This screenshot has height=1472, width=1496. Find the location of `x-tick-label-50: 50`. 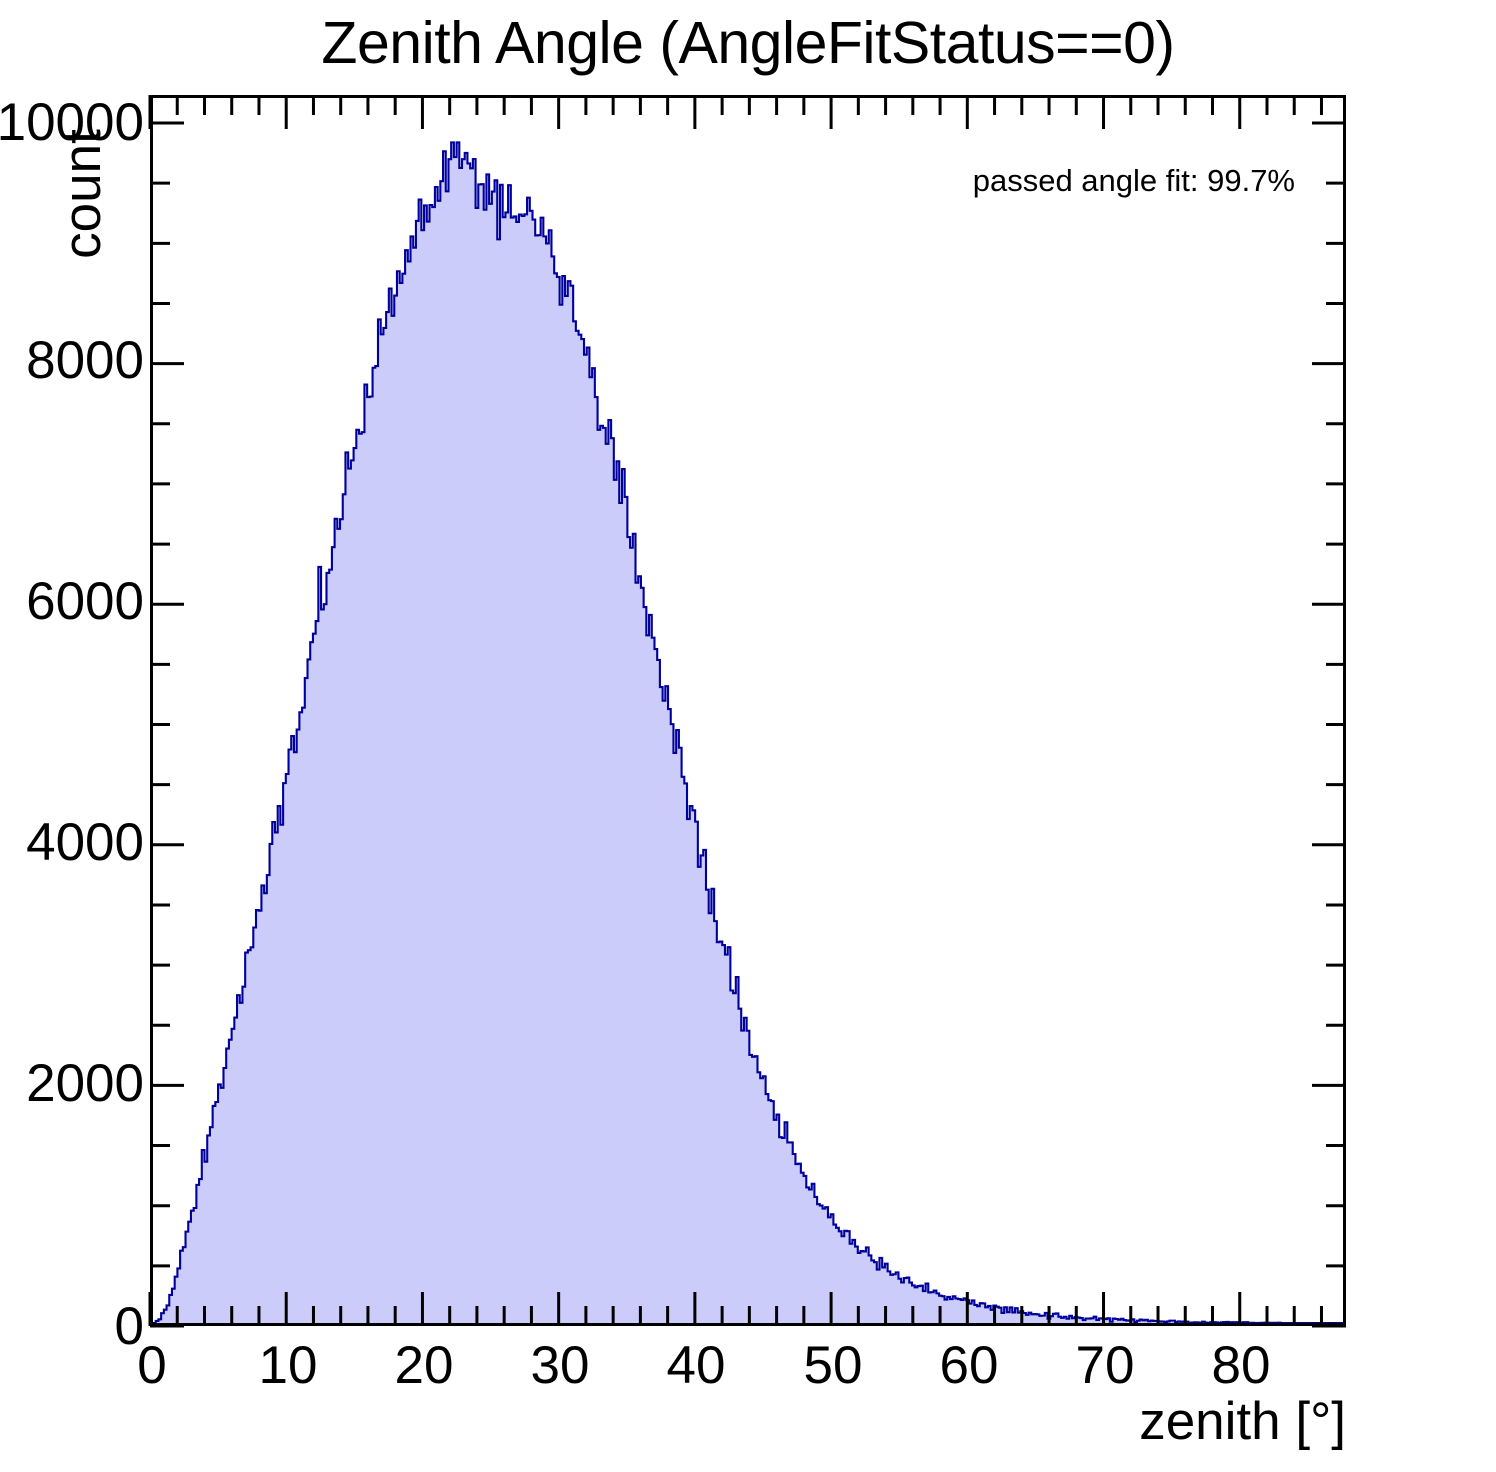

x-tick-label-50: 50 is located at coordinates (833, 1365).